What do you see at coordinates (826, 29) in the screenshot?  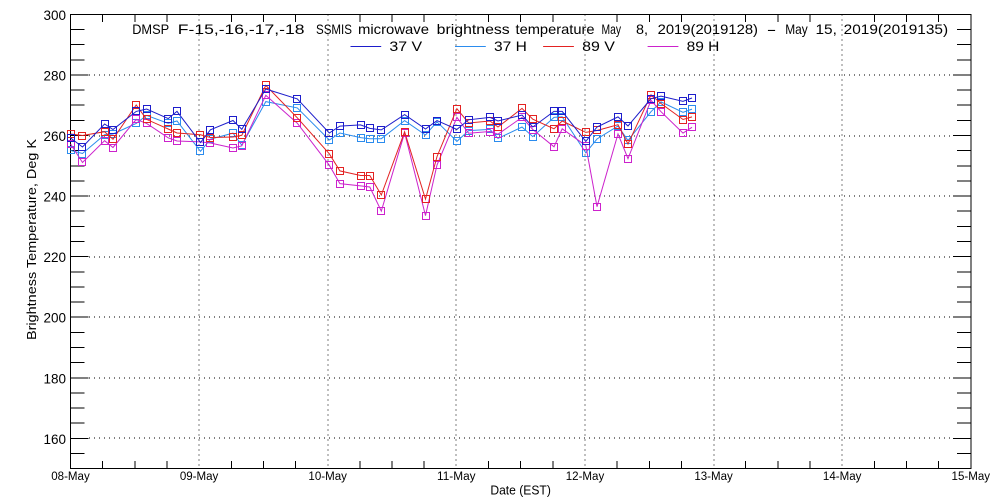 I see `svg-text: 15,` at bounding box center [826, 29].